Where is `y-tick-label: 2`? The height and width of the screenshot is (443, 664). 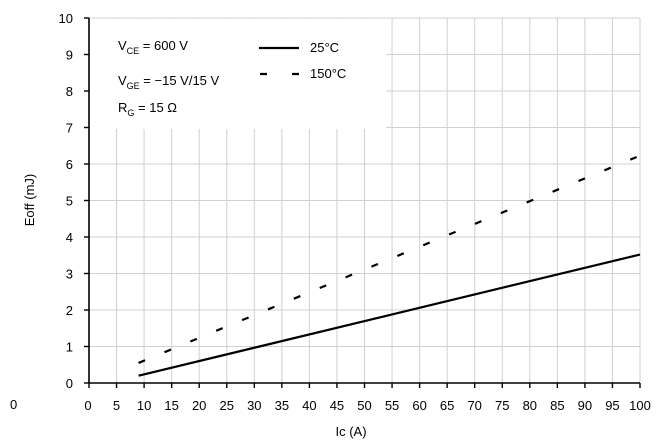 y-tick-label: 2 is located at coordinates (69, 310).